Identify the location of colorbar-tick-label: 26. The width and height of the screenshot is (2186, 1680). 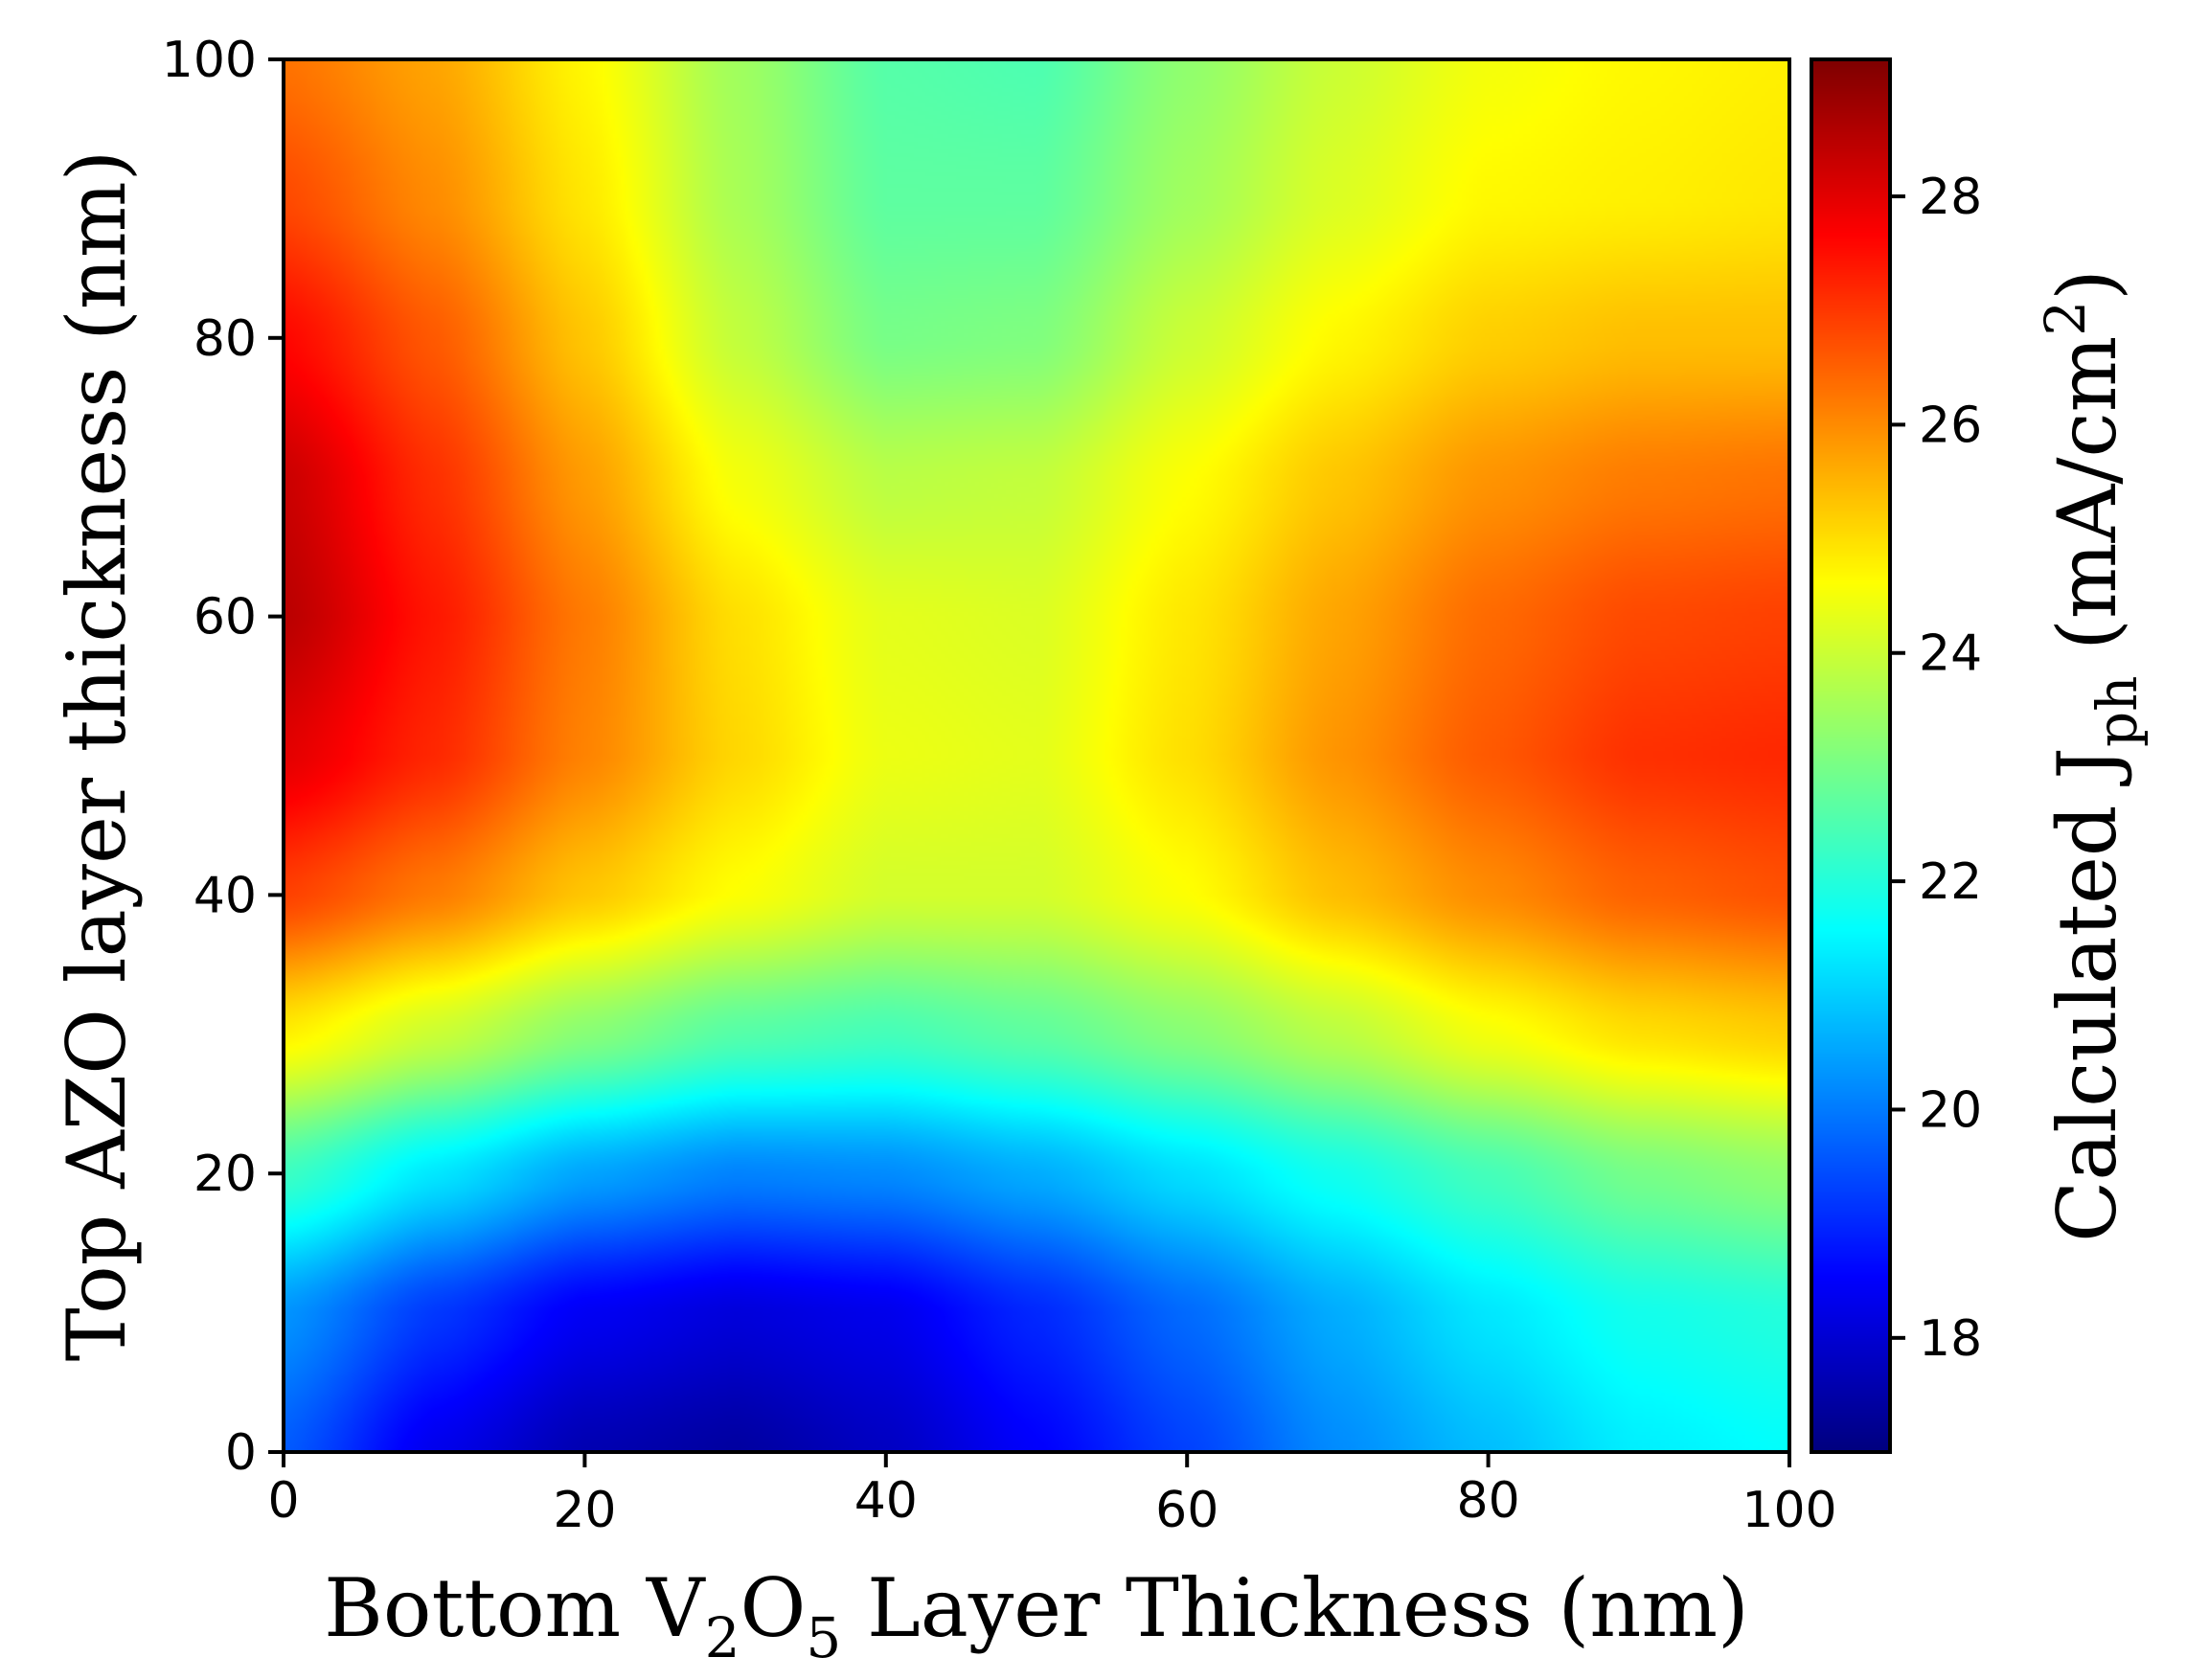
(1950, 426).